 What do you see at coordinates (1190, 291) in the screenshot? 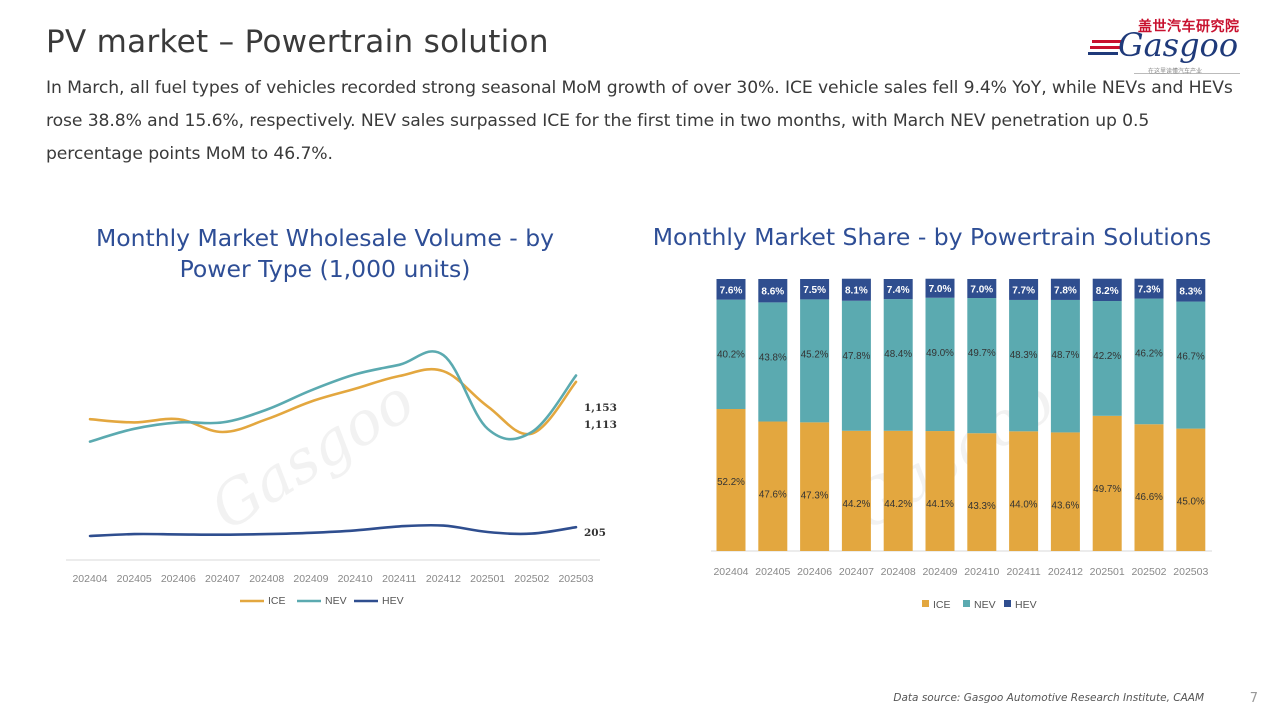
I see `bar-data-label-hev: 8.3%` at bounding box center [1190, 291].